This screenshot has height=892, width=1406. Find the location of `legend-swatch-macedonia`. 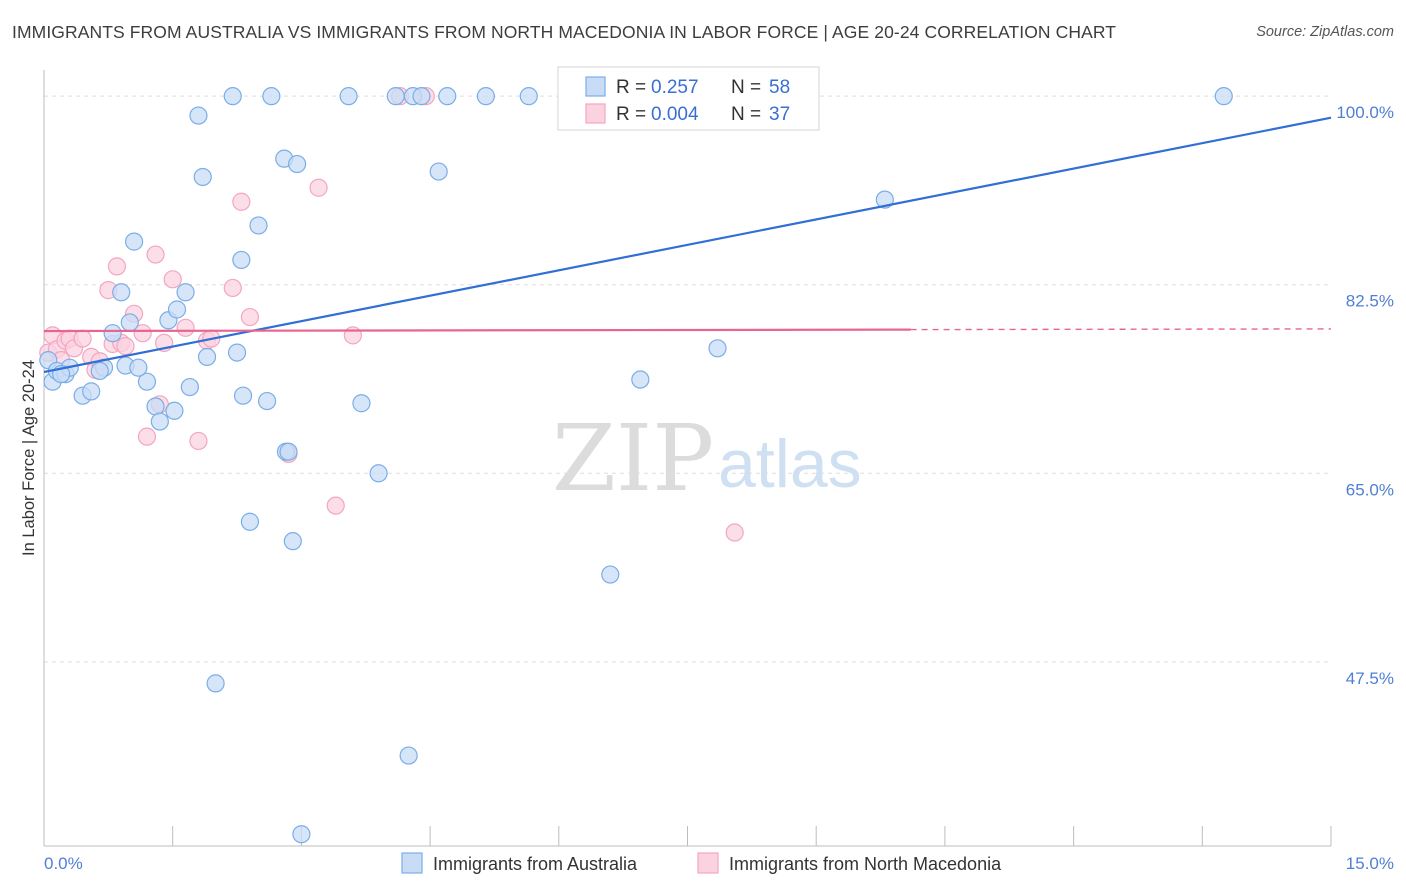

legend-swatch-macedonia is located at coordinates (595, 113).